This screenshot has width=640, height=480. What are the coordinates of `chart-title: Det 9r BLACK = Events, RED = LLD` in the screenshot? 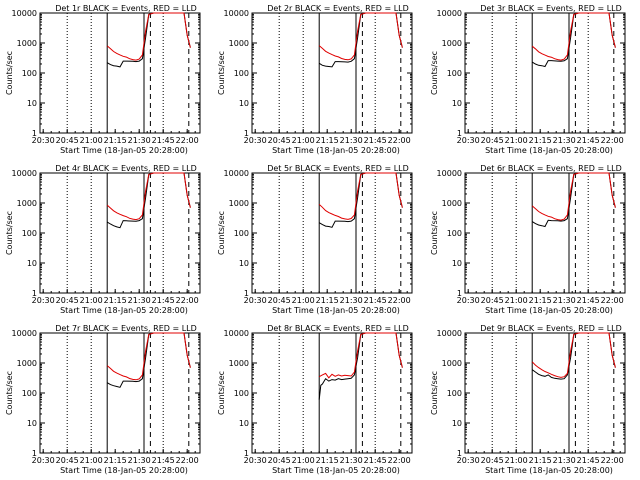 It's located at (551, 328).